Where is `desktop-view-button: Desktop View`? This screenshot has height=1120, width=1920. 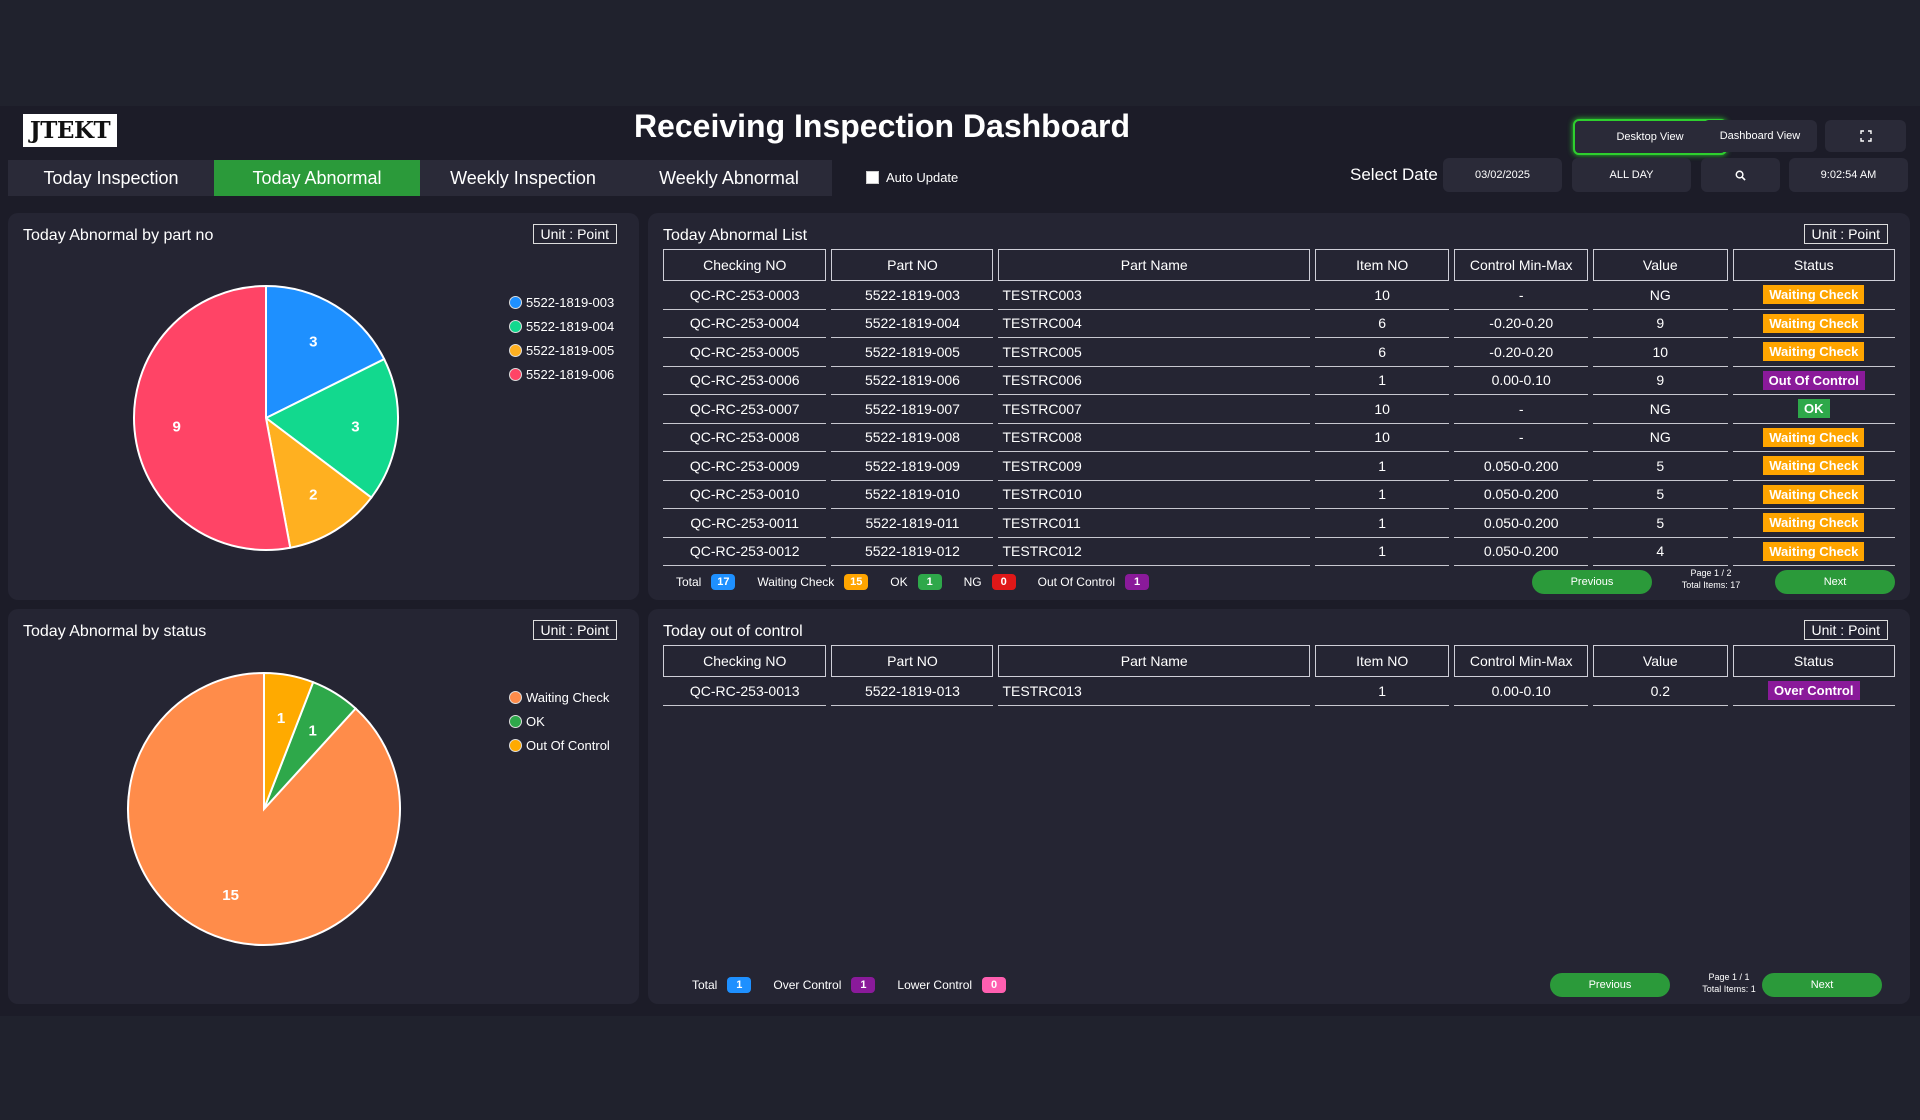 desktop-view-button: Desktop View is located at coordinates (1650, 137).